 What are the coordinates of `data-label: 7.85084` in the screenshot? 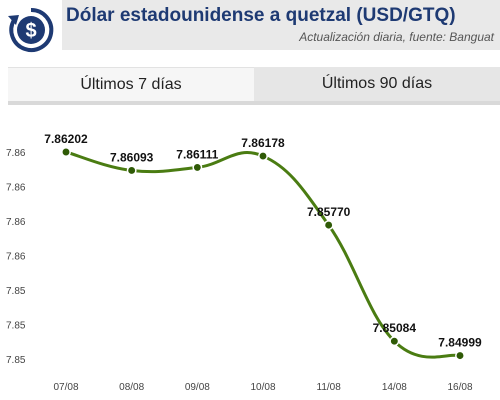 It's located at (395, 328).